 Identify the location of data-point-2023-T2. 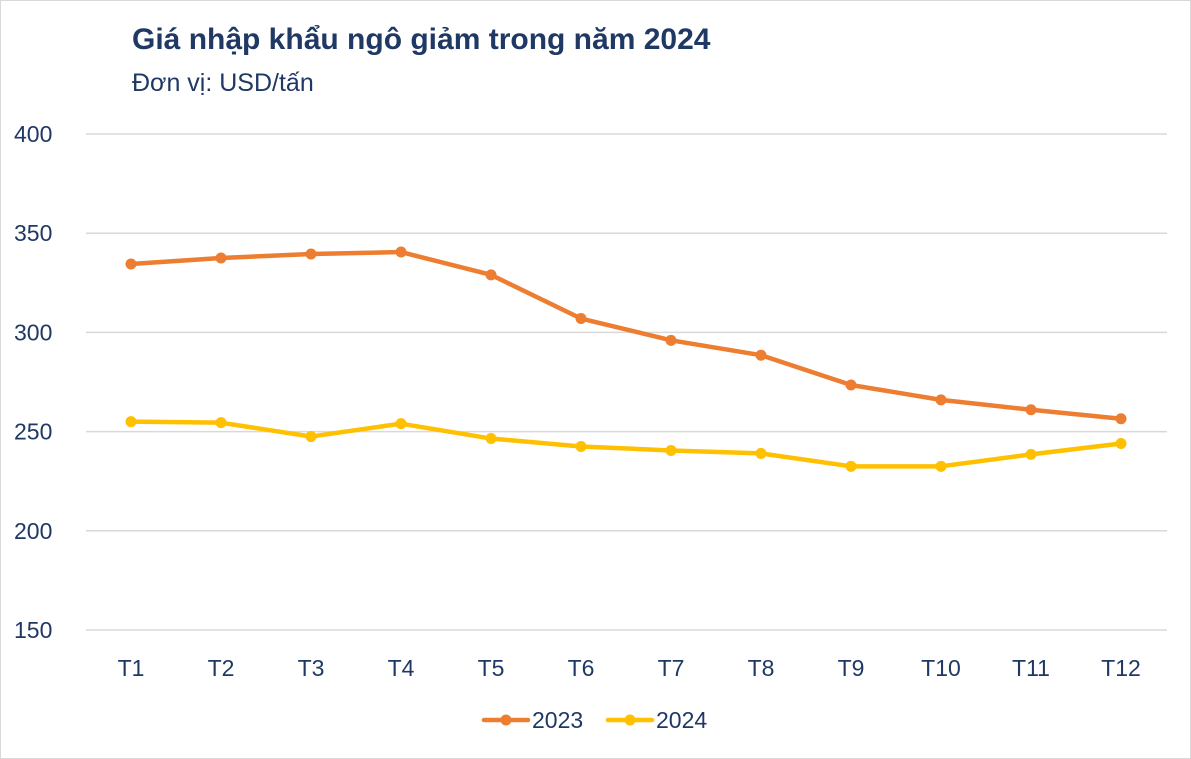
(221, 258).